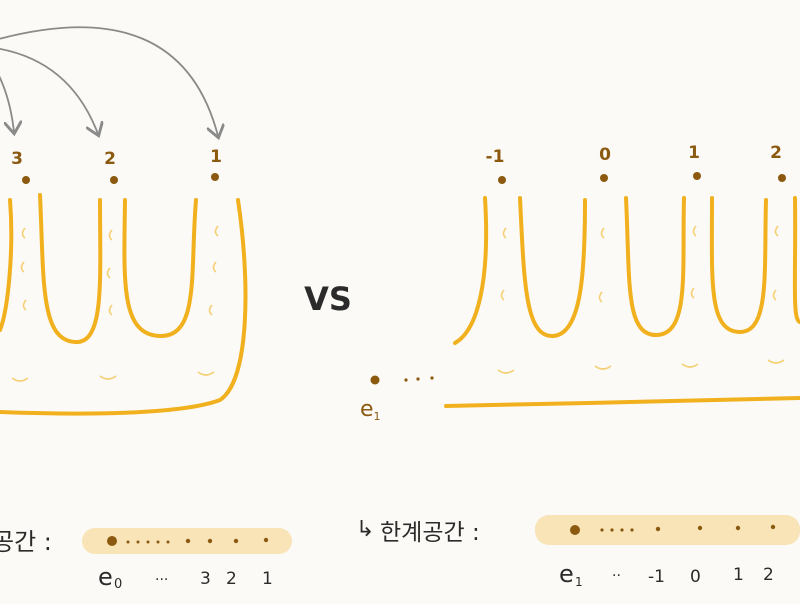 The image size is (800, 604). What do you see at coordinates (419, 379) in the screenshot?
I see `e1-ellipsis` at bounding box center [419, 379].